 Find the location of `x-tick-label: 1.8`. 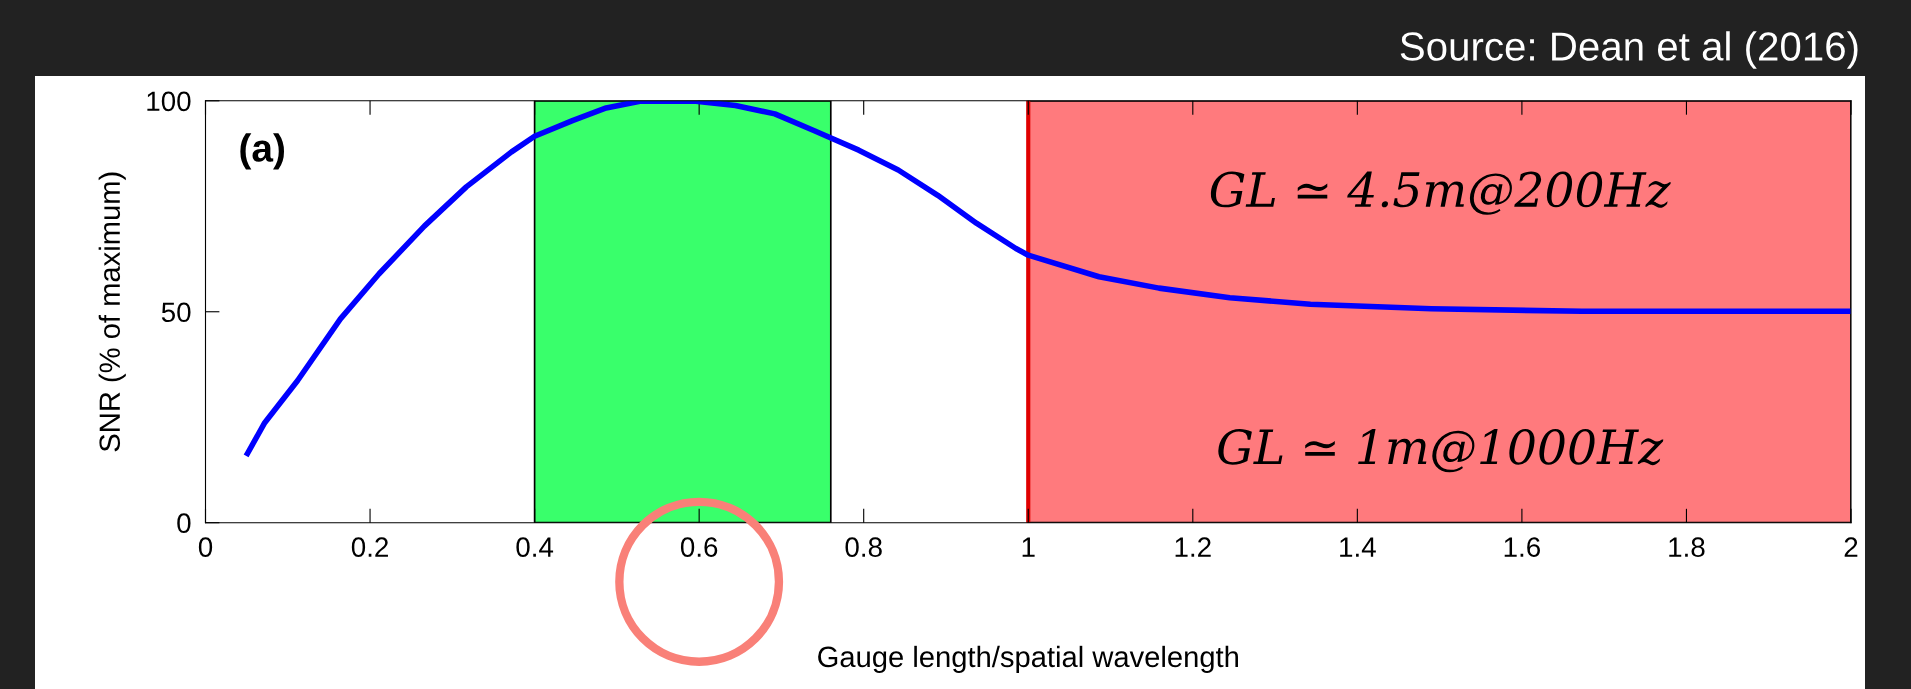

x-tick-label: 1.8 is located at coordinates (1687, 547).